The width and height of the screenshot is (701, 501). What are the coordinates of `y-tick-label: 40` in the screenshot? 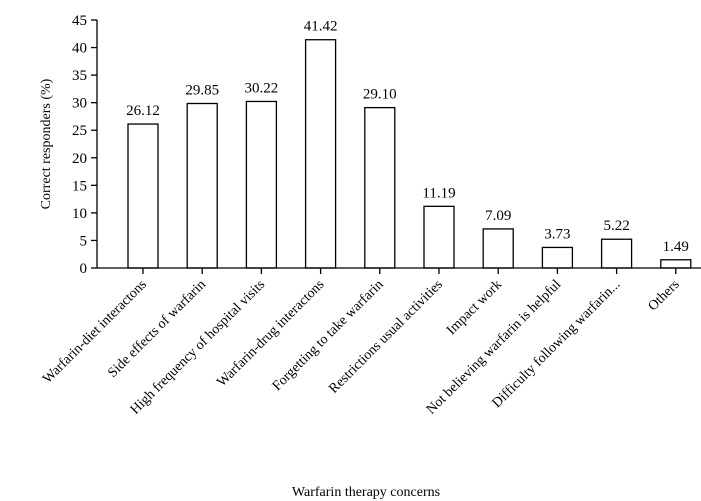 It's located at (79, 49).